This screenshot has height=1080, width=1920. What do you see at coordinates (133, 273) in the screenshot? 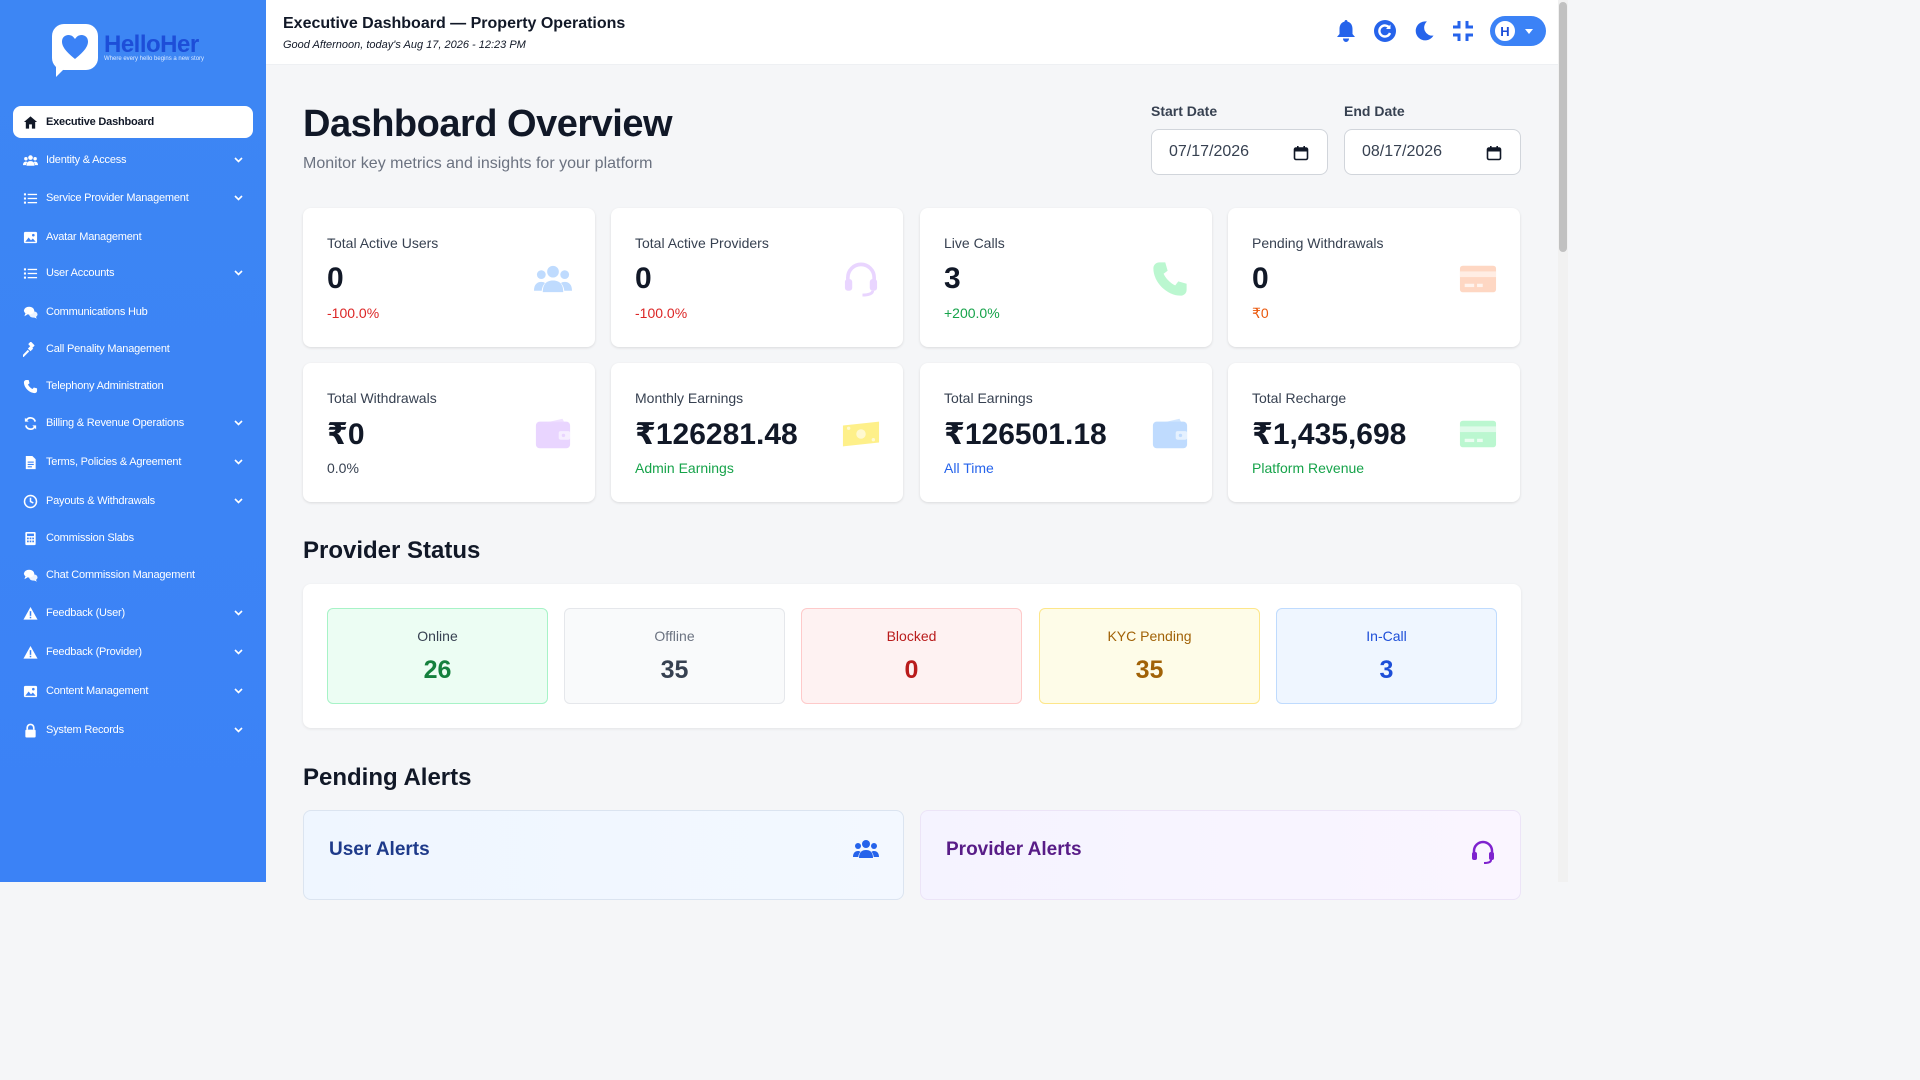
I see `sidebar-item-user-accounts: User Accounts` at bounding box center [133, 273].